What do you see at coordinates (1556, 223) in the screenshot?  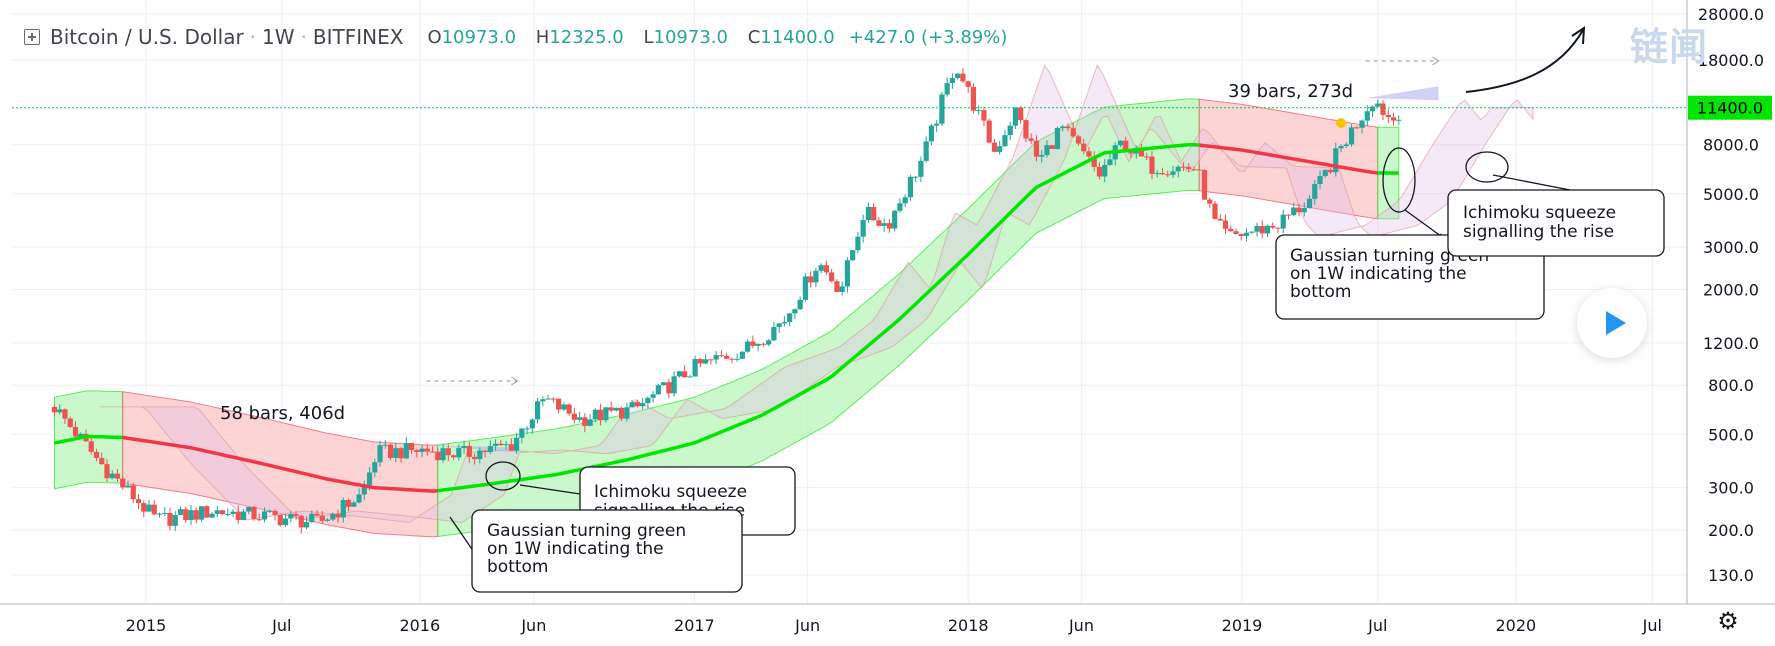 I see `callout-ichimoku-2019: Ichimoku squeeze signalling the rise` at bounding box center [1556, 223].